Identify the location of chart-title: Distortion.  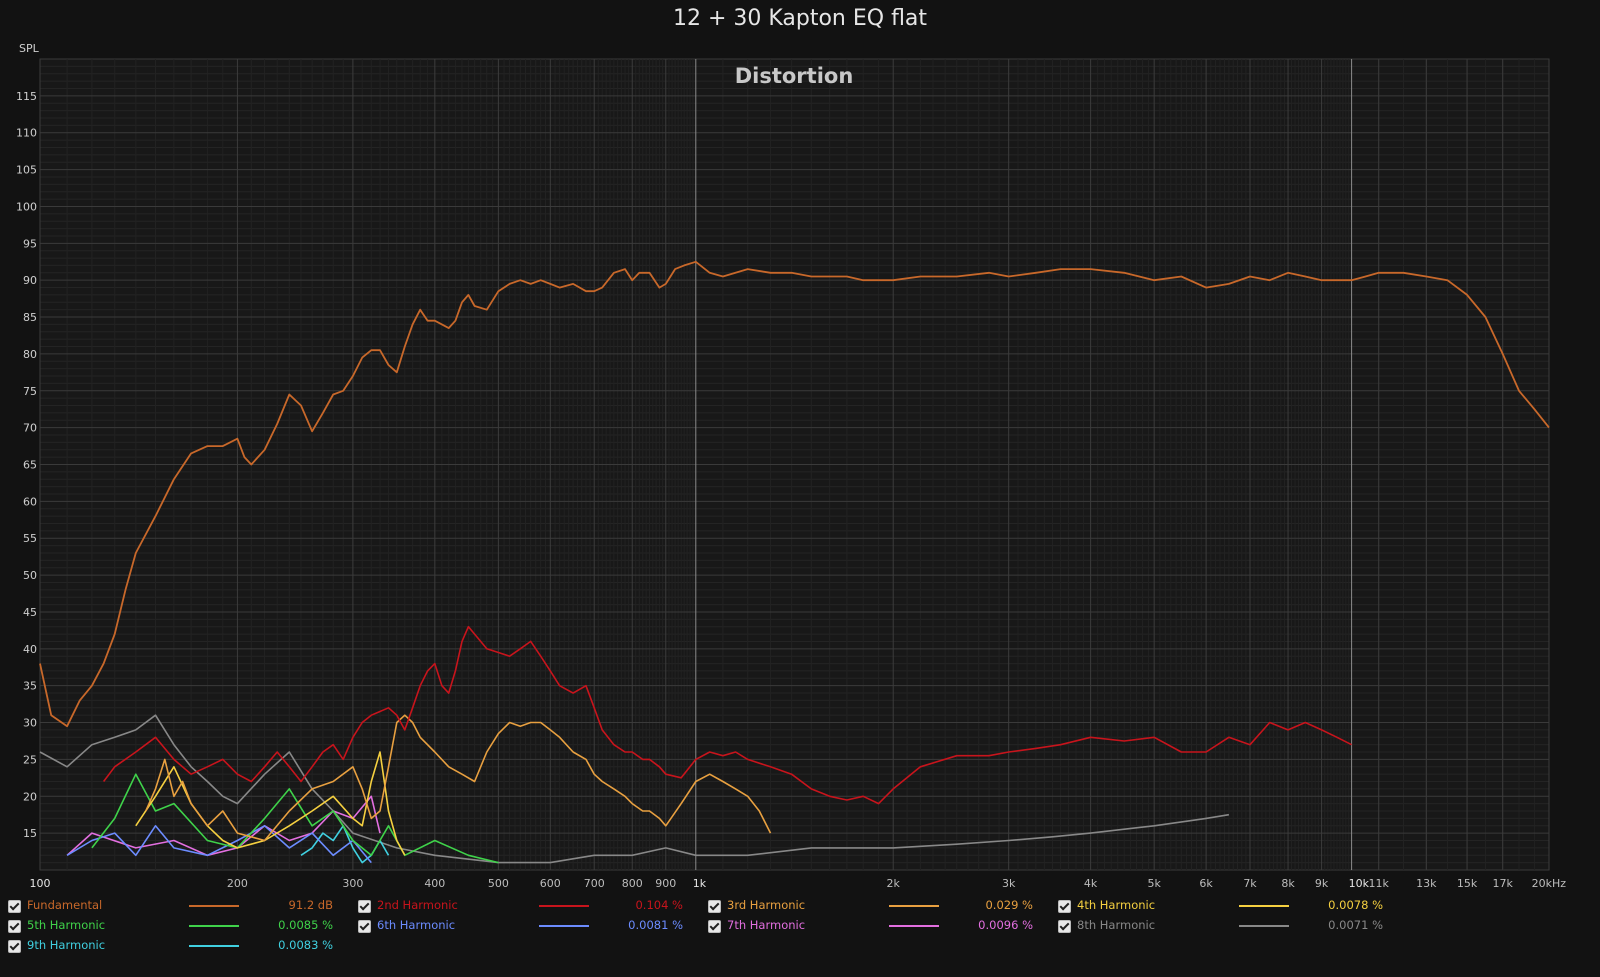
(794, 76).